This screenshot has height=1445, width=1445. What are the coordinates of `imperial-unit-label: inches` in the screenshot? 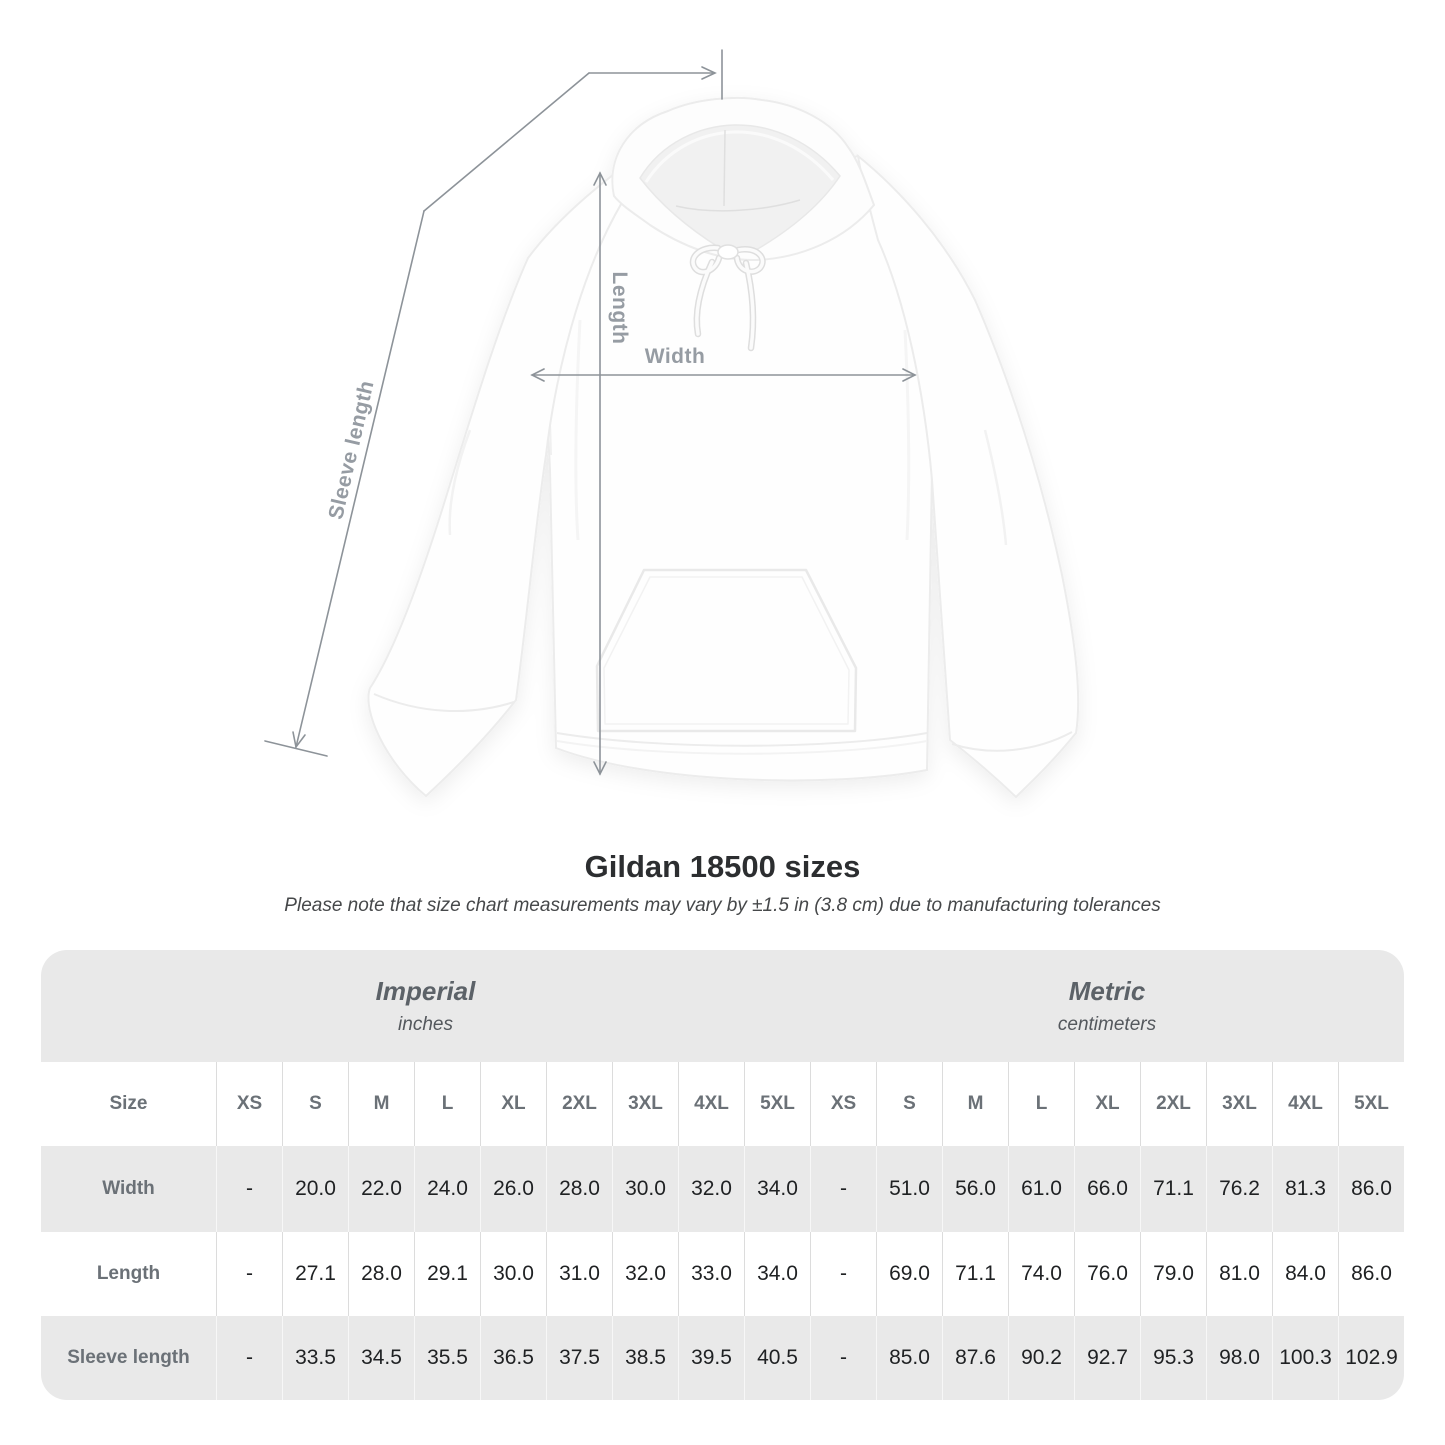 It's located at (425, 1024).